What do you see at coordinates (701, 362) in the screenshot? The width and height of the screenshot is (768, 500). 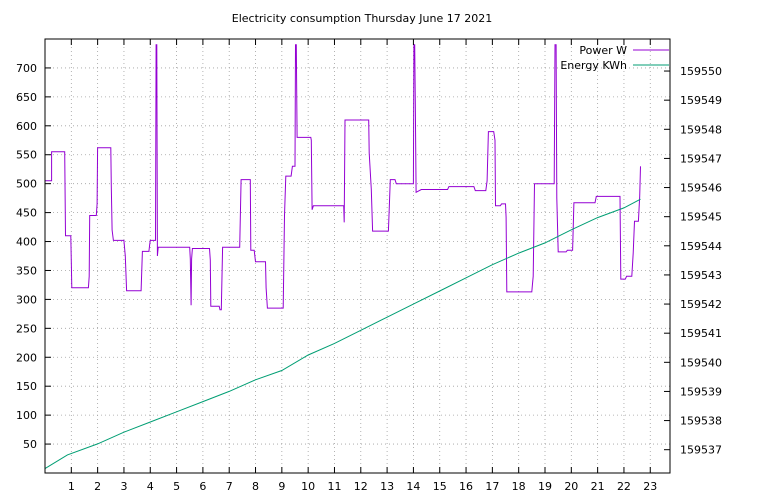 I see `y2-tick-label: 159540` at bounding box center [701, 362].